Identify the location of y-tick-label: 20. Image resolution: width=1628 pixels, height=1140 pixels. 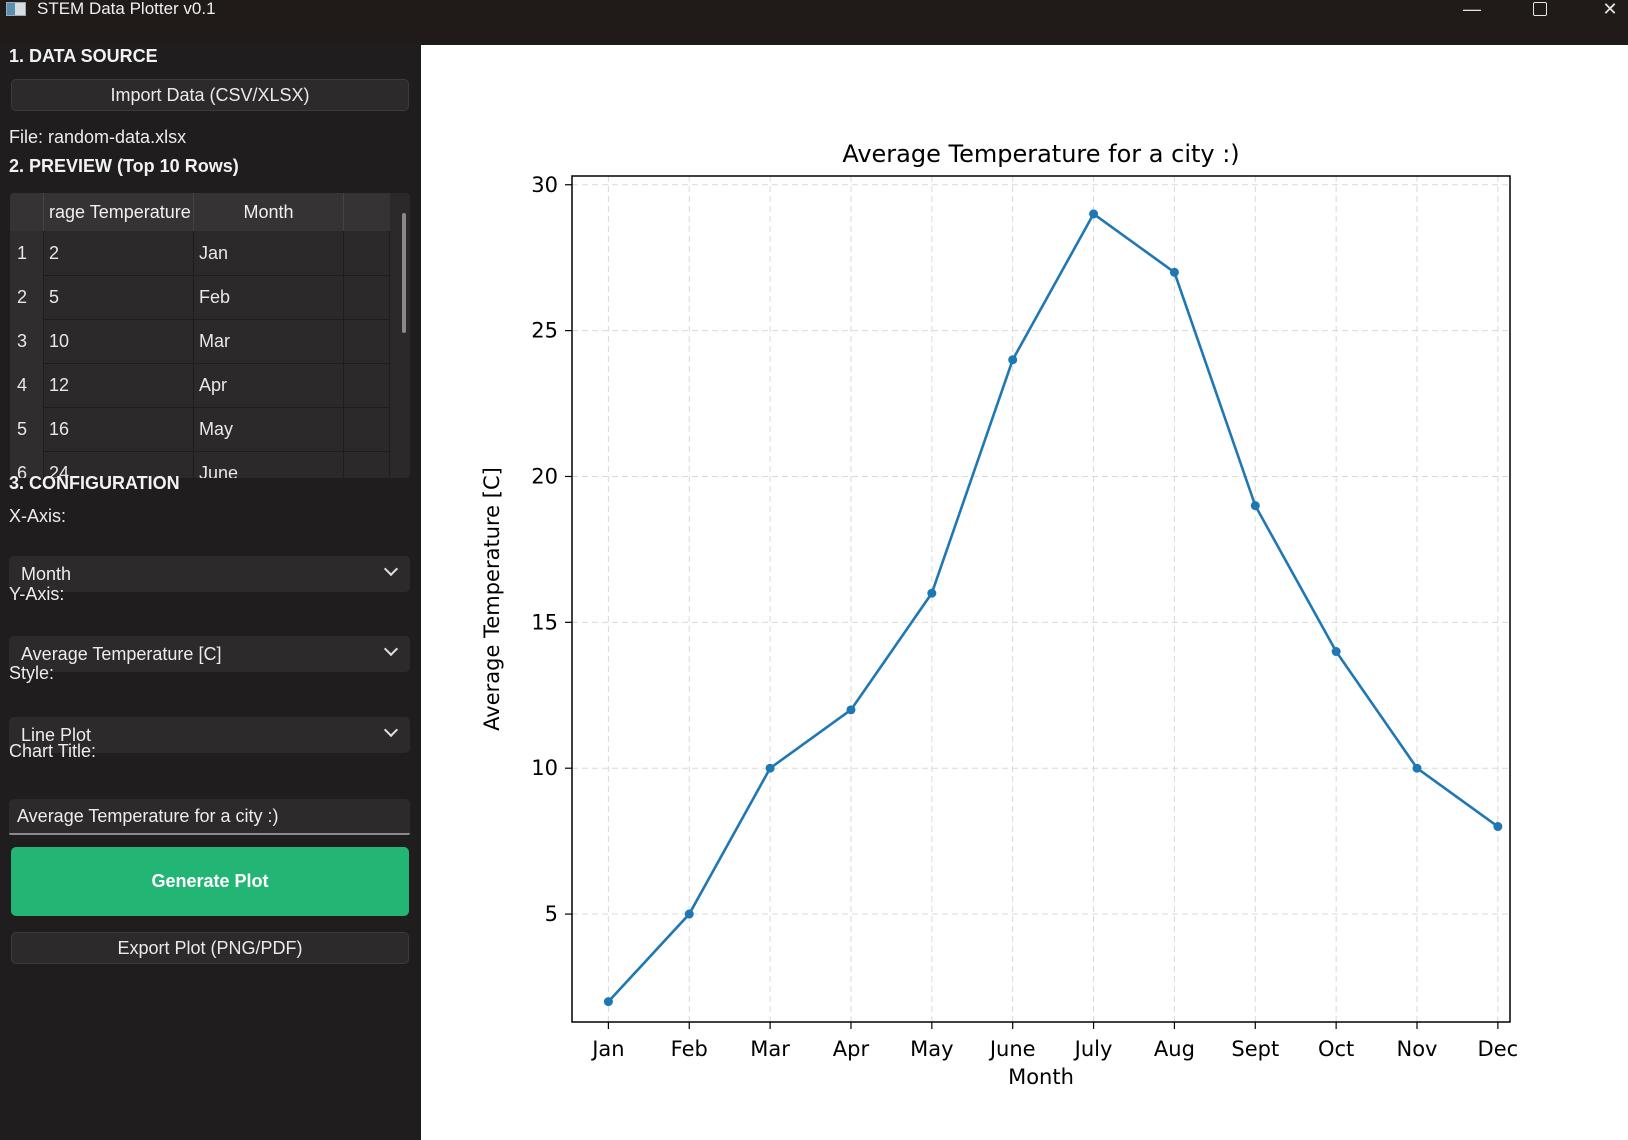
(544, 476).